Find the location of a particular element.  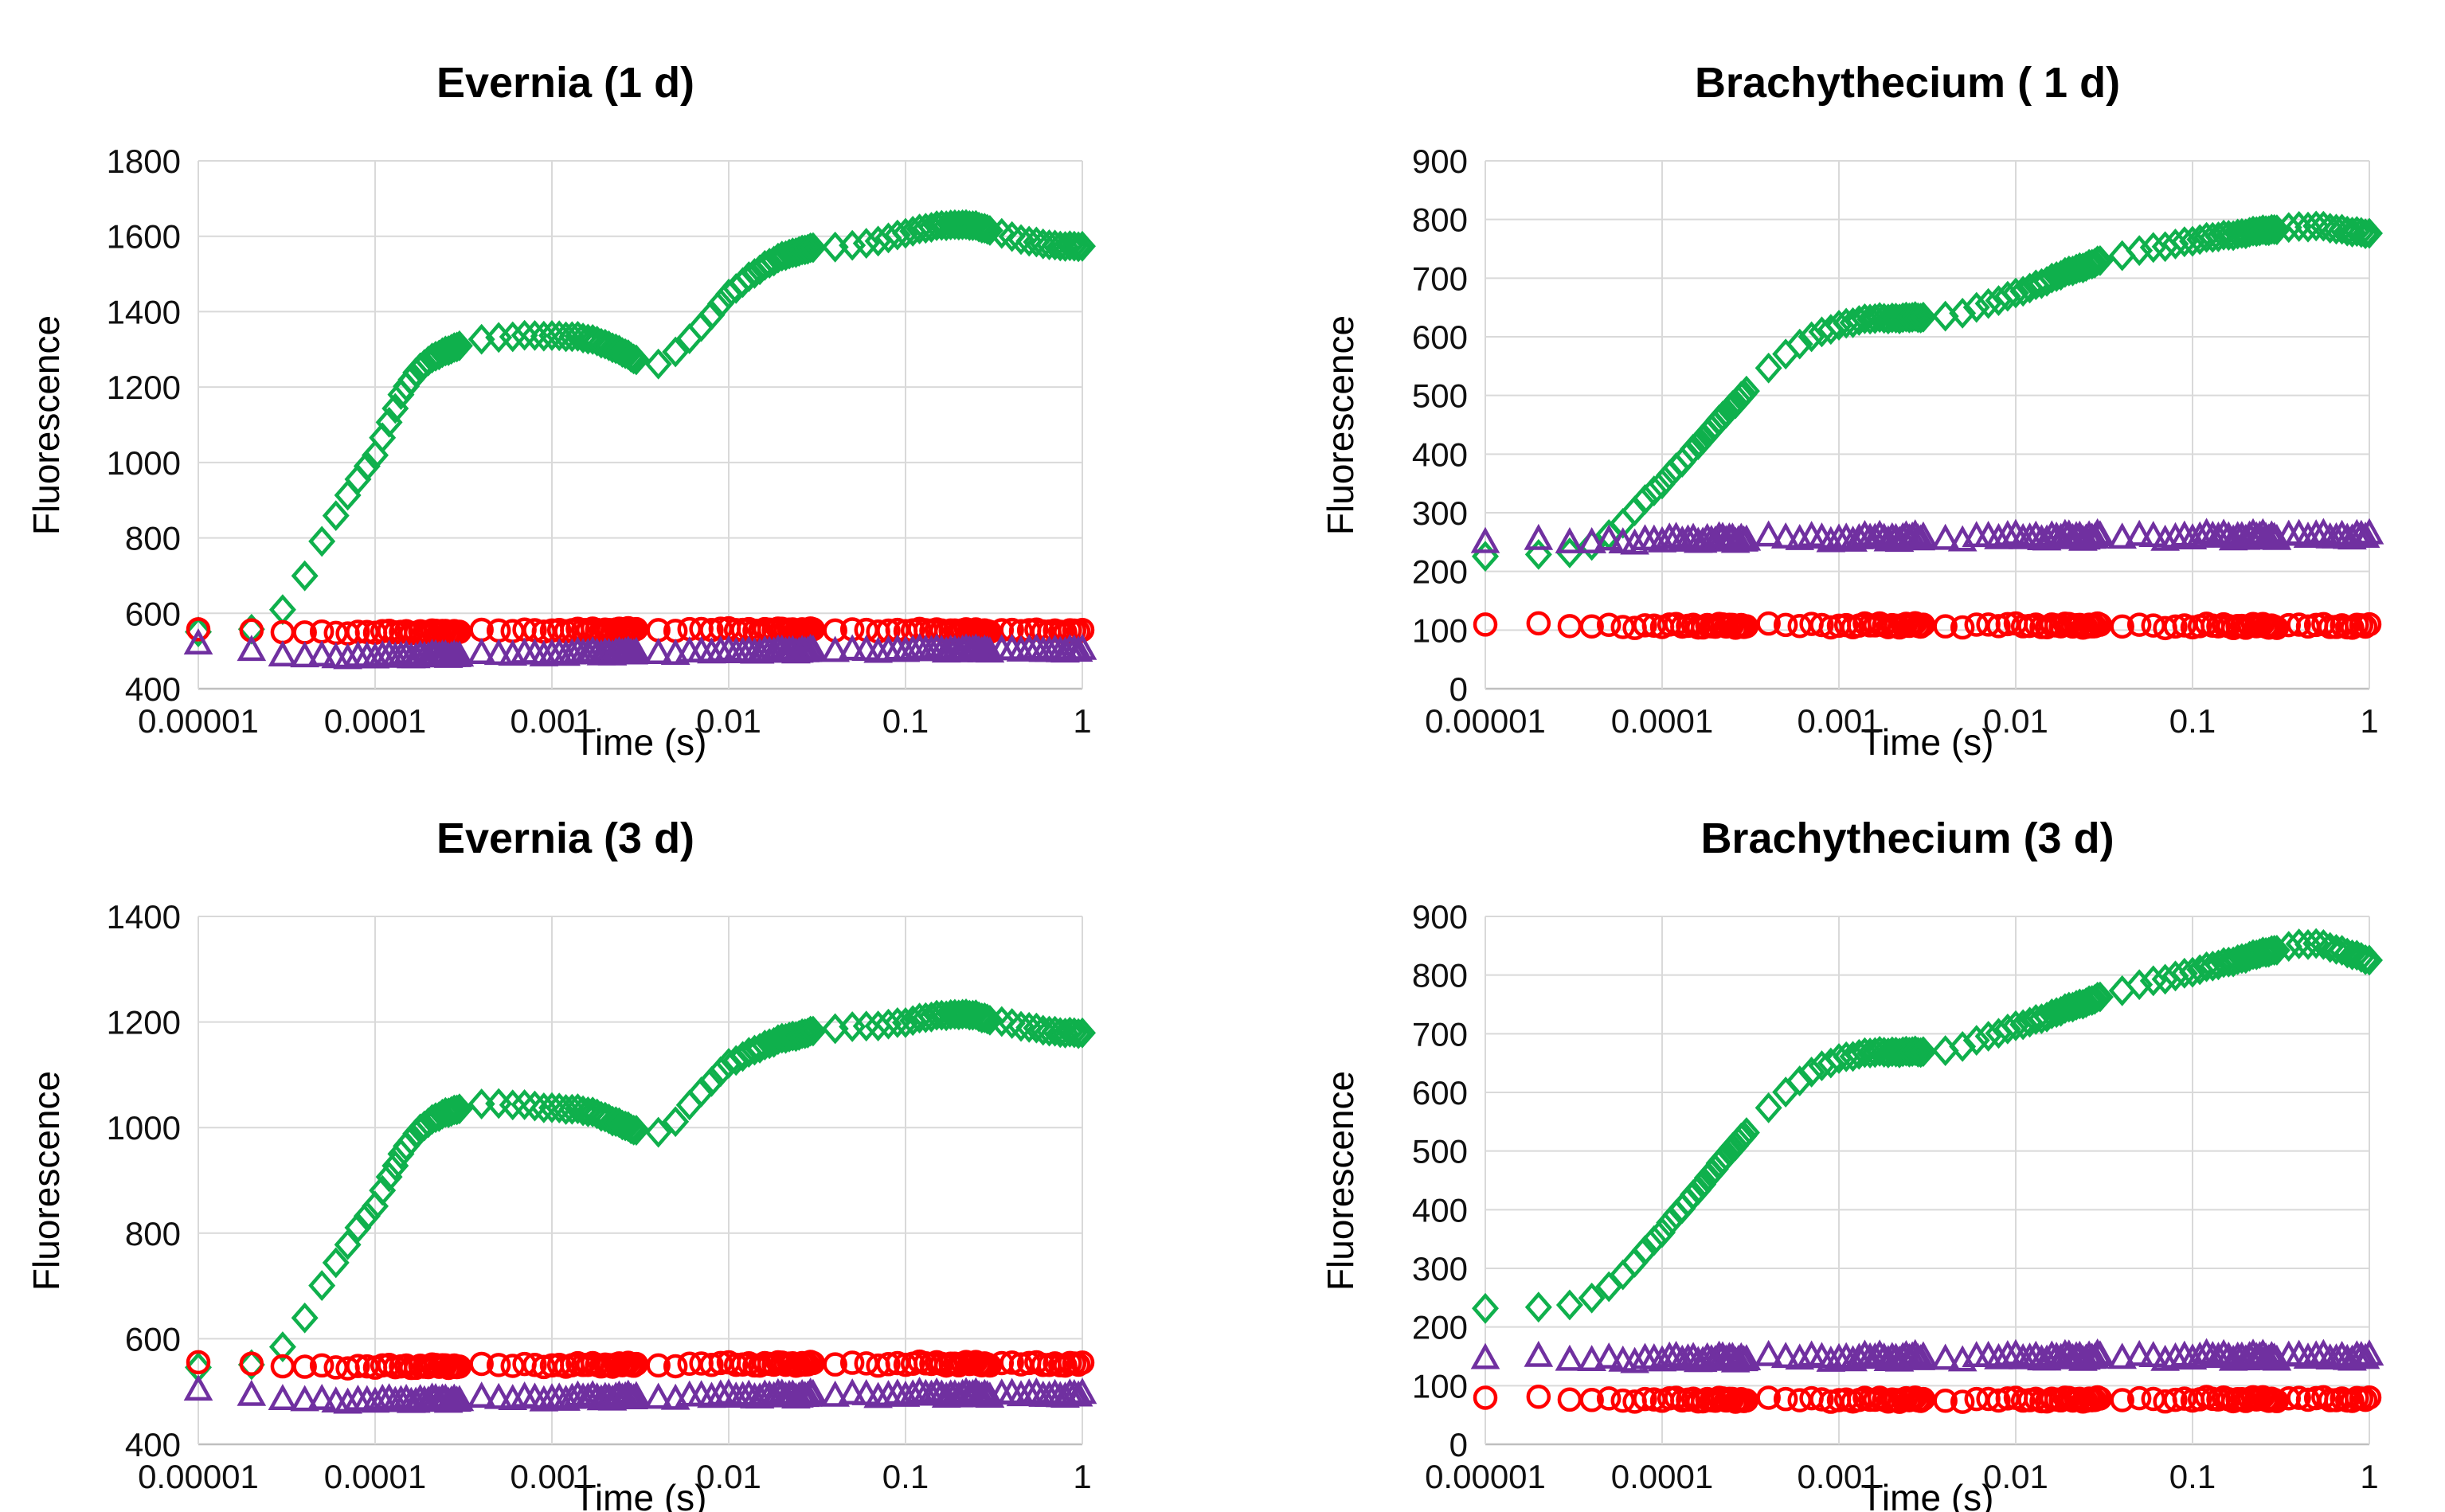

y-tick-label: 700 is located at coordinates (1440, 1034).